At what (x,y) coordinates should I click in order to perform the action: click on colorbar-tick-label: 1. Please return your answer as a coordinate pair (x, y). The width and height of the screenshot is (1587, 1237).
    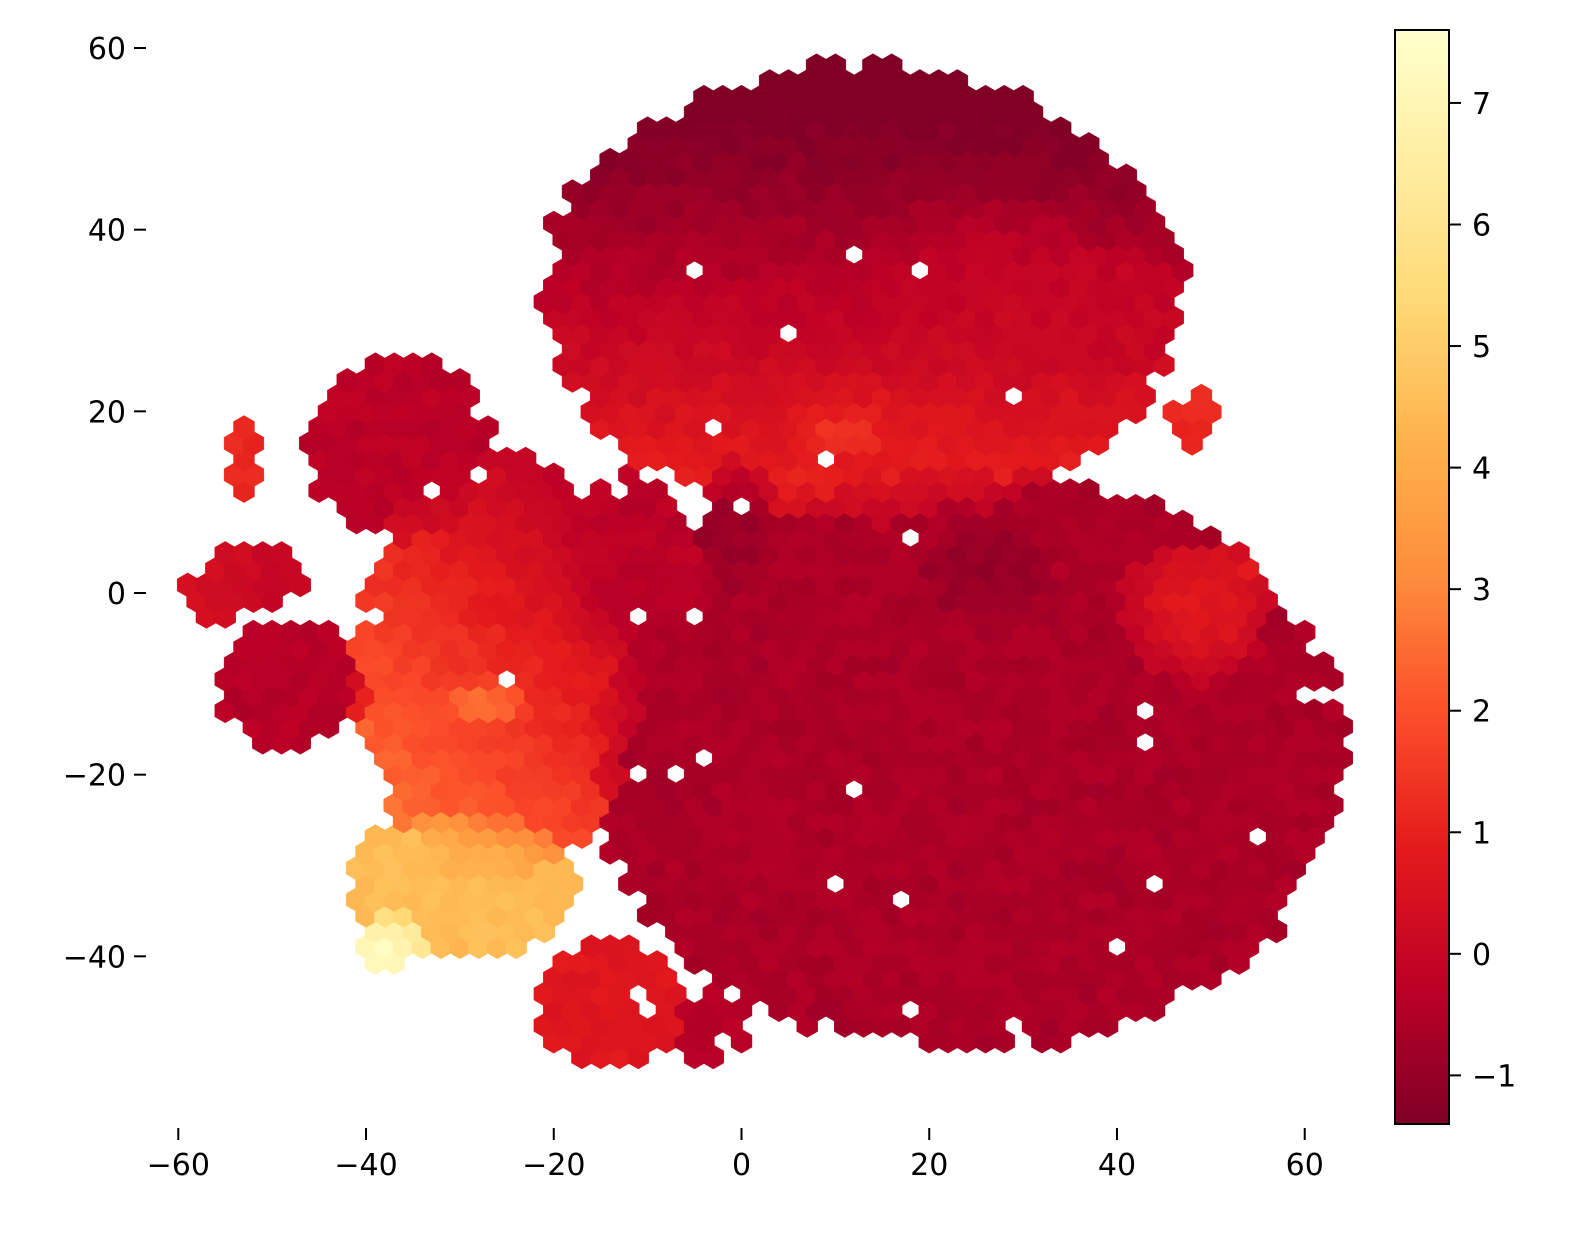
    Looking at the image, I should click on (1481, 833).